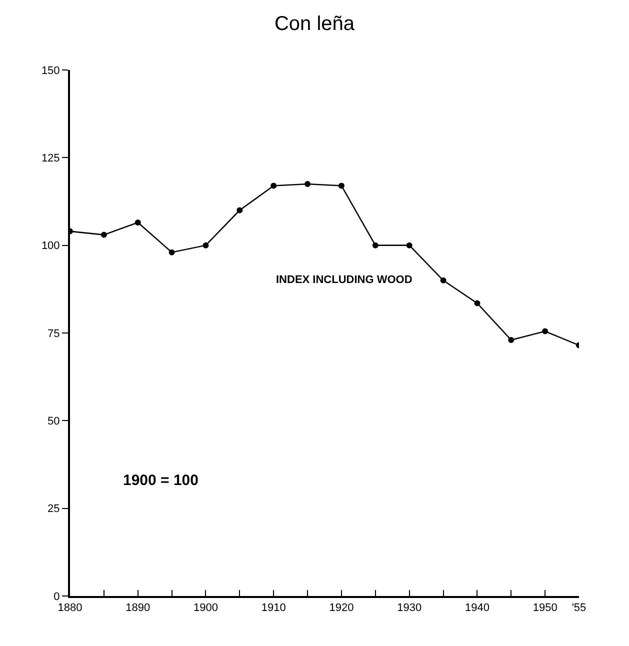 Image resolution: width=629 pixels, height=646 pixels. I want to click on y-tick-label: 150, so click(50, 70).